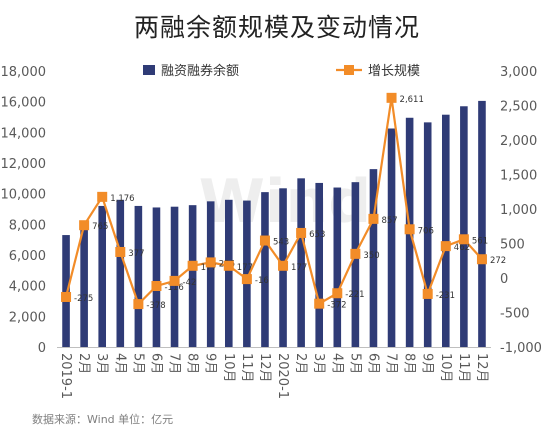 The image size is (554, 435). What do you see at coordinates (24, 195) in the screenshot?
I see `y-left-tick-label: 10,000` at bounding box center [24, 195].